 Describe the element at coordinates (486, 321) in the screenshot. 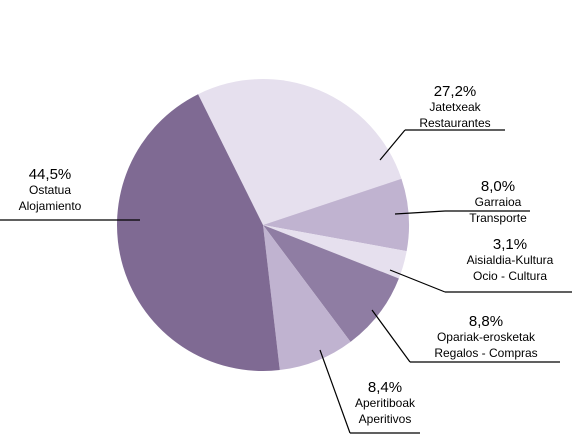

I see `percent-label: 8,8%` at that location.